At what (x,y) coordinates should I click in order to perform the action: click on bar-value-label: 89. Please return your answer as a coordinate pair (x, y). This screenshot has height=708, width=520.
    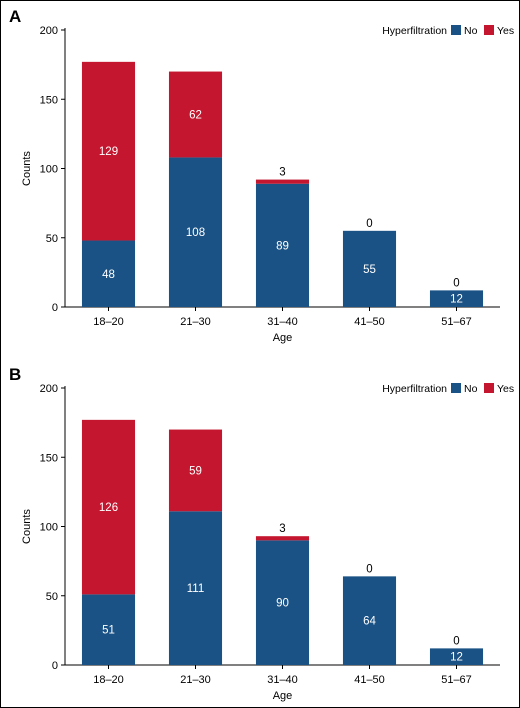
    Looking at the image, I should click on (282, 246).